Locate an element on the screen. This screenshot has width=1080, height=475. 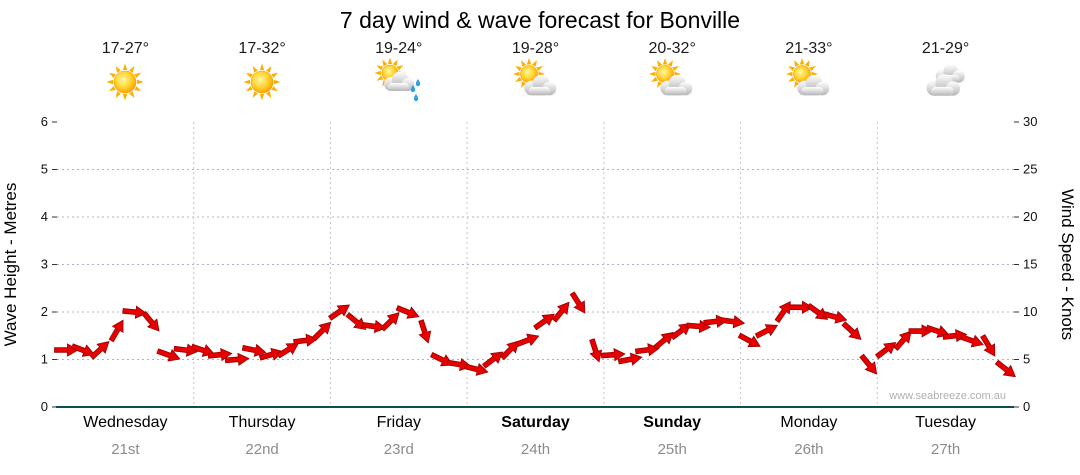
day-label: Sunday is located at coordinates (672, 422).